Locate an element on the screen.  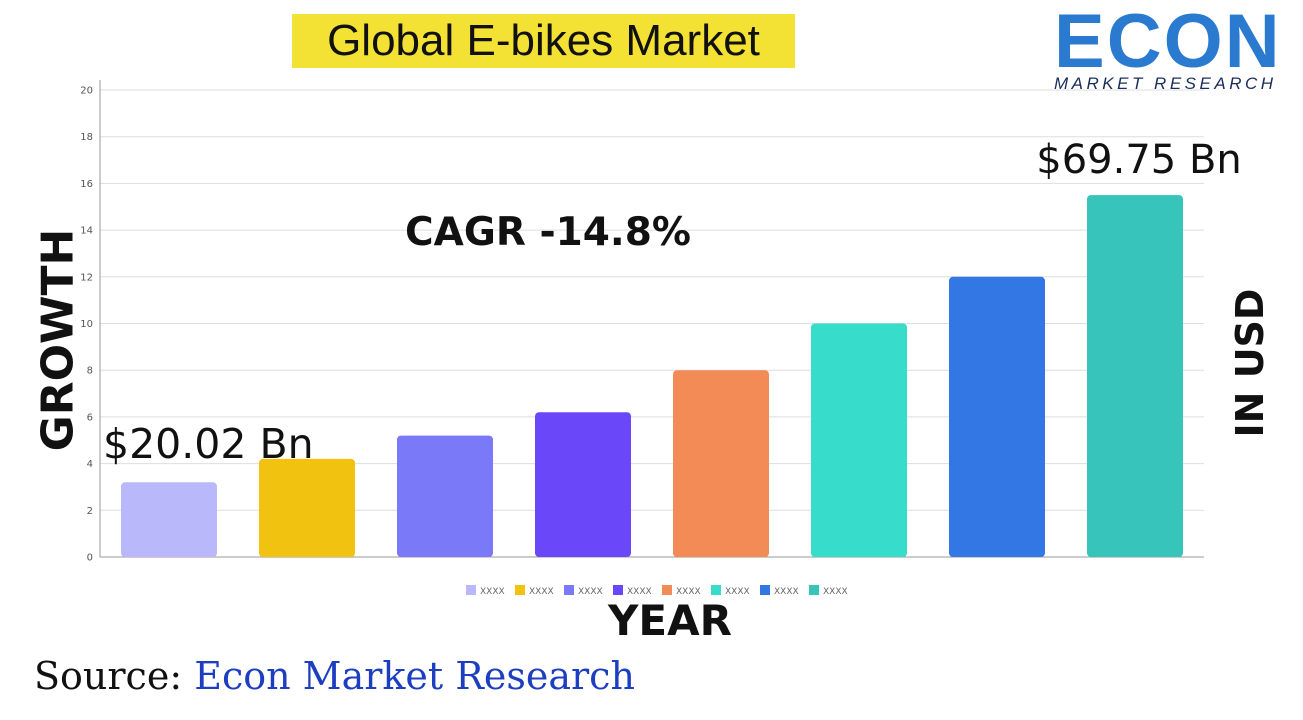
x-axis-title: YEAR is located at coordinates (670, 620).